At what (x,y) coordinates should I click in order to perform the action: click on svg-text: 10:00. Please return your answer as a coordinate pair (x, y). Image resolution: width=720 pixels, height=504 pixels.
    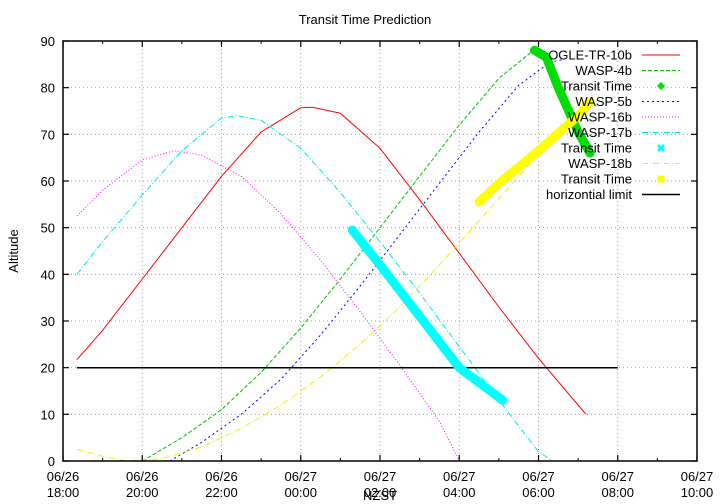
    Looking at the image, I should click on (697, 492).